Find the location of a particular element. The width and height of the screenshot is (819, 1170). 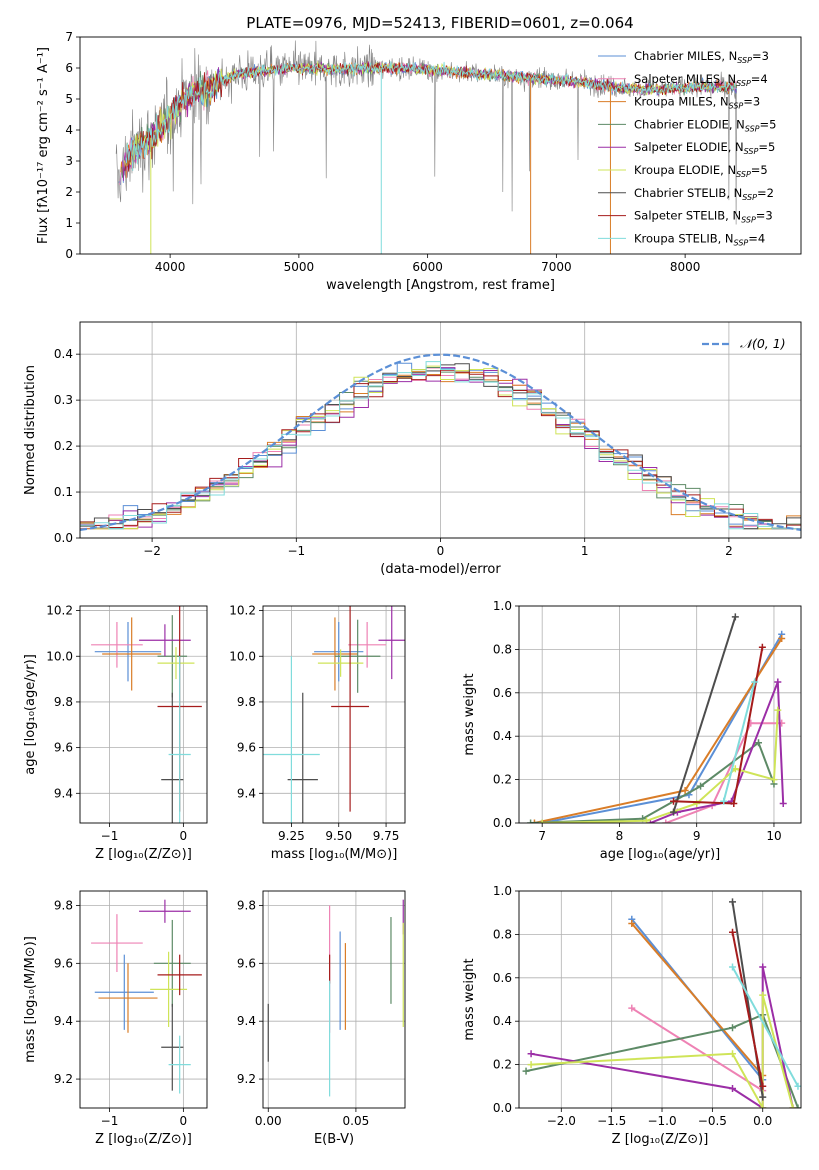

x-tick-label: −1.0 is located at coordinates (661, 1121).